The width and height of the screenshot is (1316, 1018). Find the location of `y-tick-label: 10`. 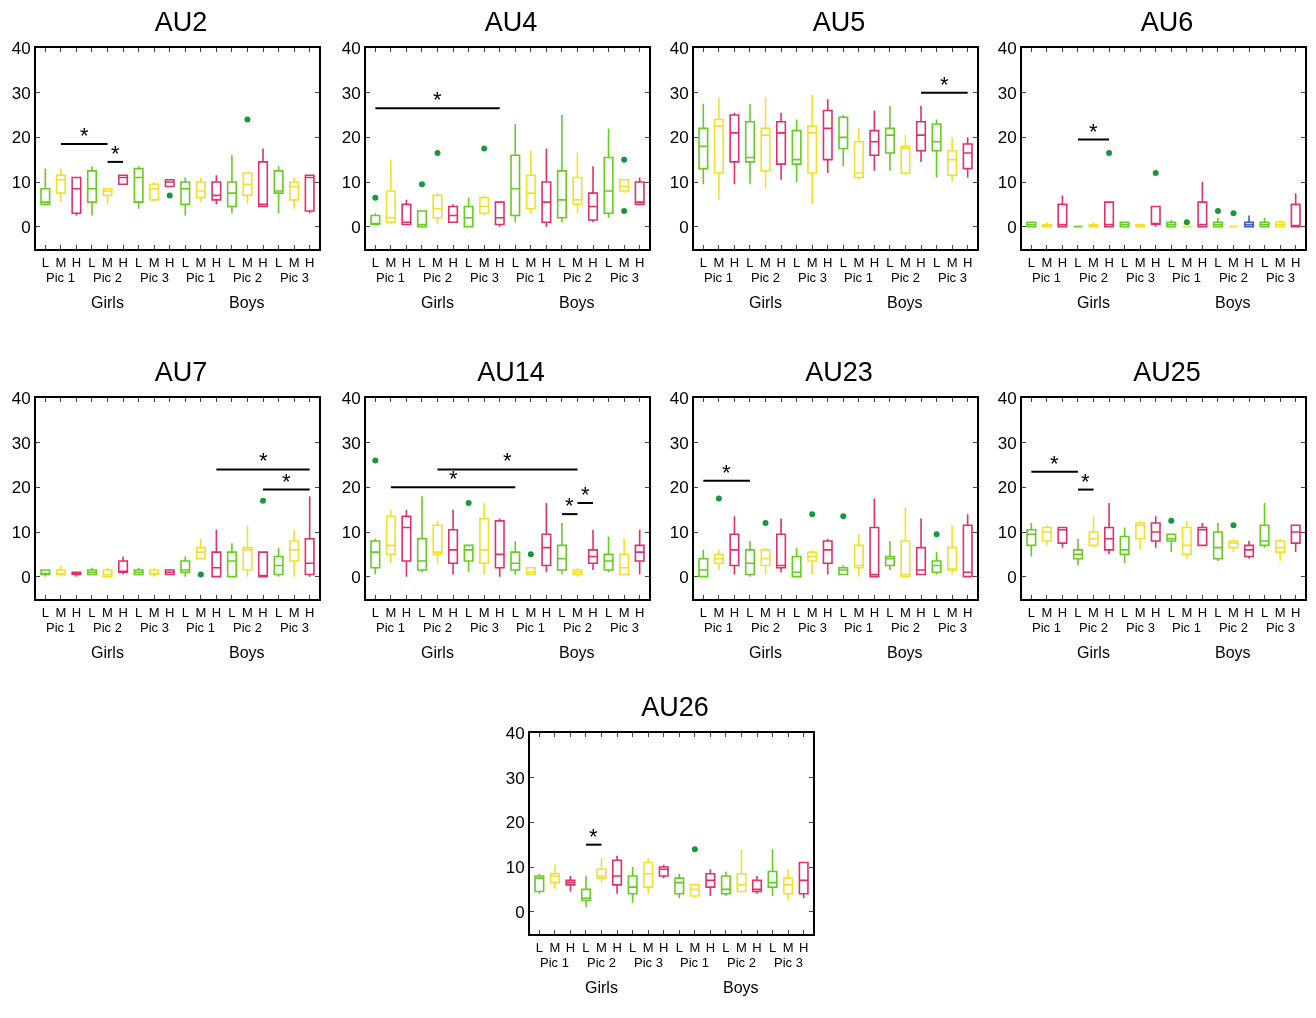

y-tick-label: 10 is located at coordinates (679, 182).